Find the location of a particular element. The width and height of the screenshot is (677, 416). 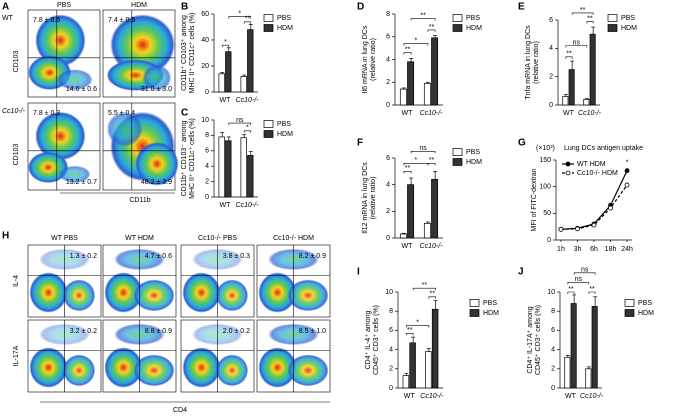

quadrant-label: 4.7 ± 0.6 is located at coordinates (158, 256).